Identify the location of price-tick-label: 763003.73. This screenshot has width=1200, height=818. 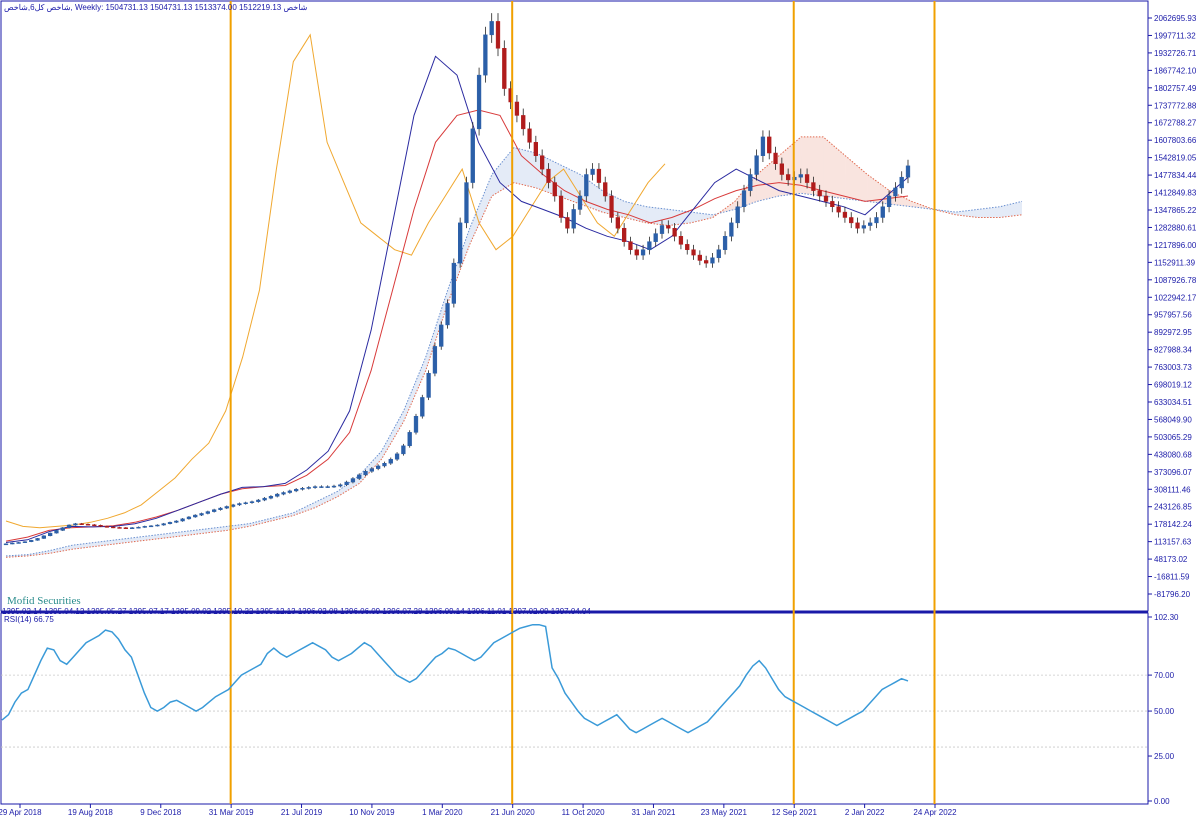
(1173, 367).